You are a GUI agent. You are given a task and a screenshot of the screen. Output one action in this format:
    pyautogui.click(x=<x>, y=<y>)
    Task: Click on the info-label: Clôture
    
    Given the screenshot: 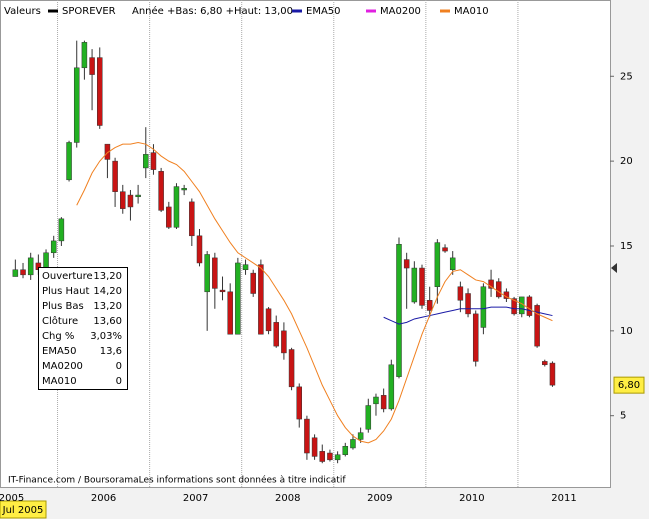 What is the action you would take?
    pyautogui.click(x=60, y=321)
    